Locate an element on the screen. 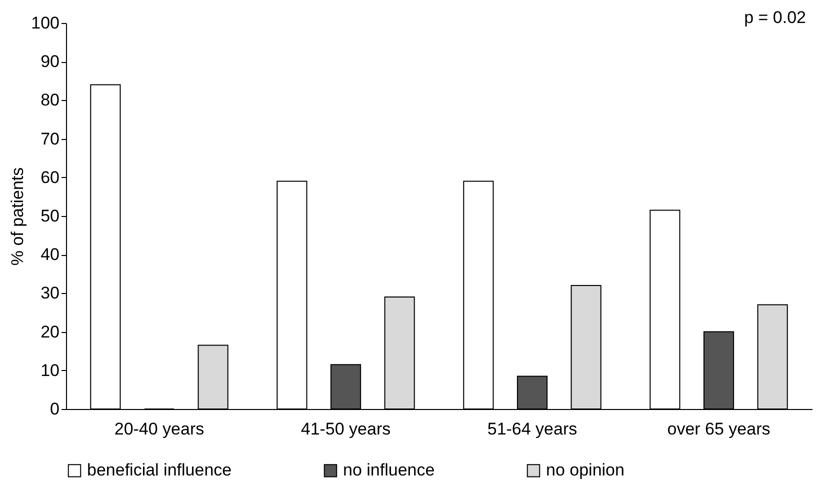 This screenshot has height=487, width=820. legend-label: no influence is located at coordinates (389, 470).